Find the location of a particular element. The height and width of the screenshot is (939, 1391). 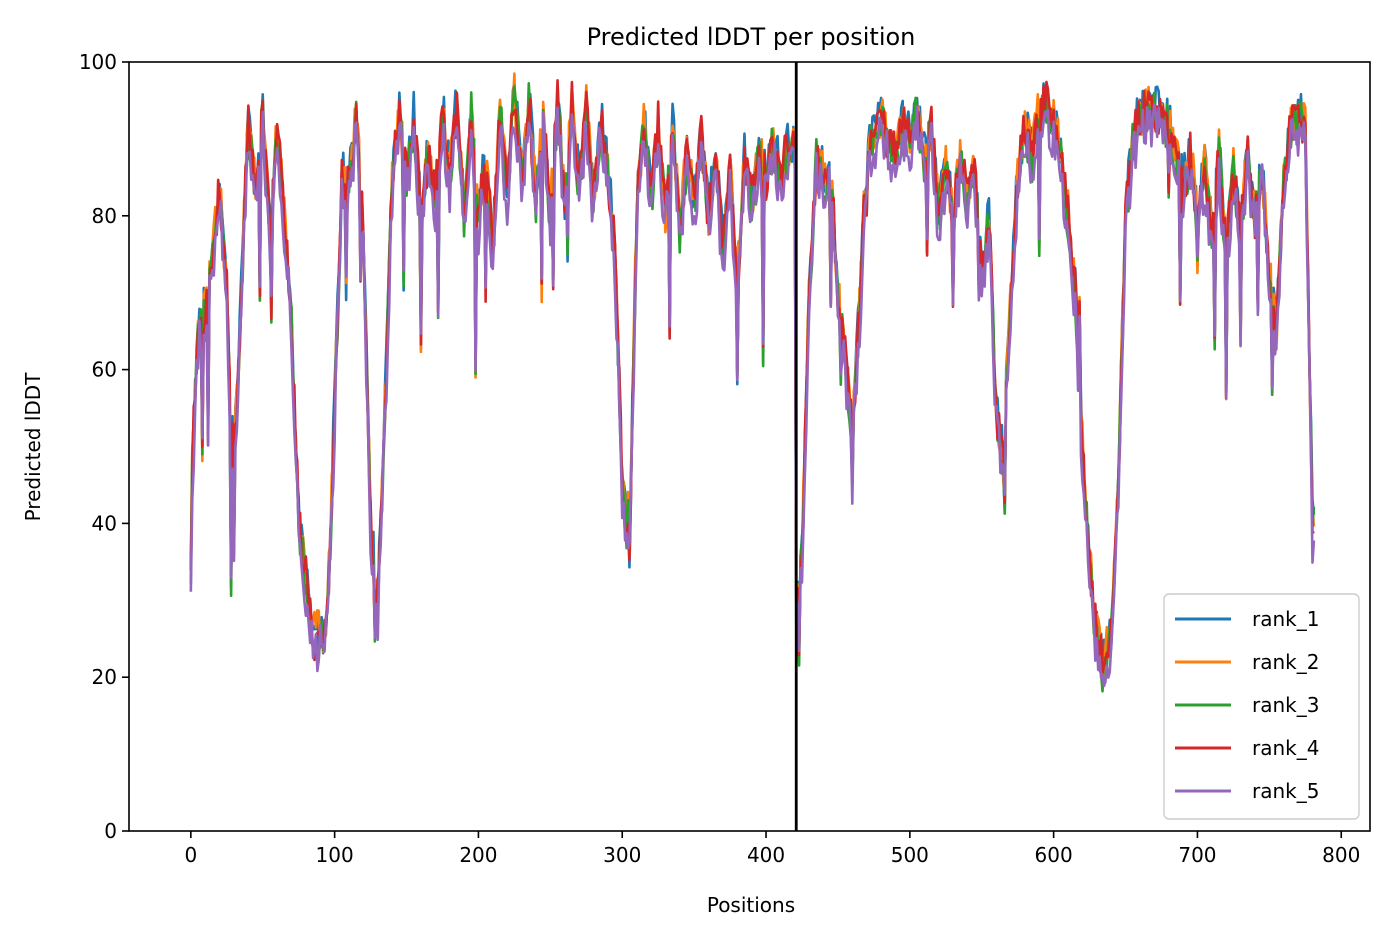

y-tick-label: 60 is located at coordinates (104, 370).